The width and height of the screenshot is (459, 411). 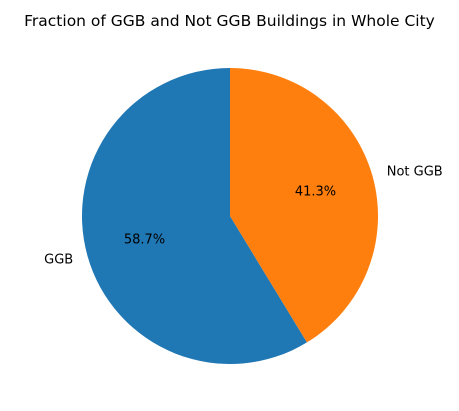 What do you see at coordinates (58, 259) in the screenshot?
I see `pie-category-label: GGB` at bounding box center [58, 259].